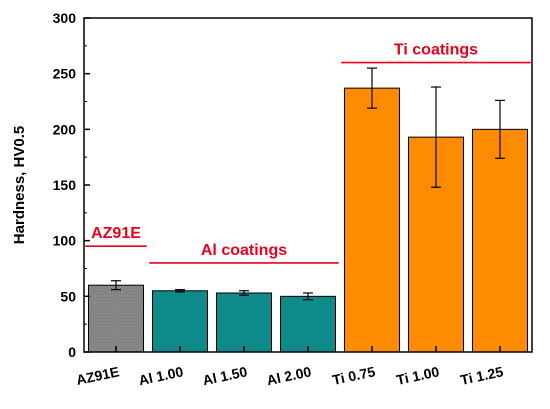 The height and width of the screenshot is (409, 550). I want to click on y-tick-label: 250, so click(65, 74).